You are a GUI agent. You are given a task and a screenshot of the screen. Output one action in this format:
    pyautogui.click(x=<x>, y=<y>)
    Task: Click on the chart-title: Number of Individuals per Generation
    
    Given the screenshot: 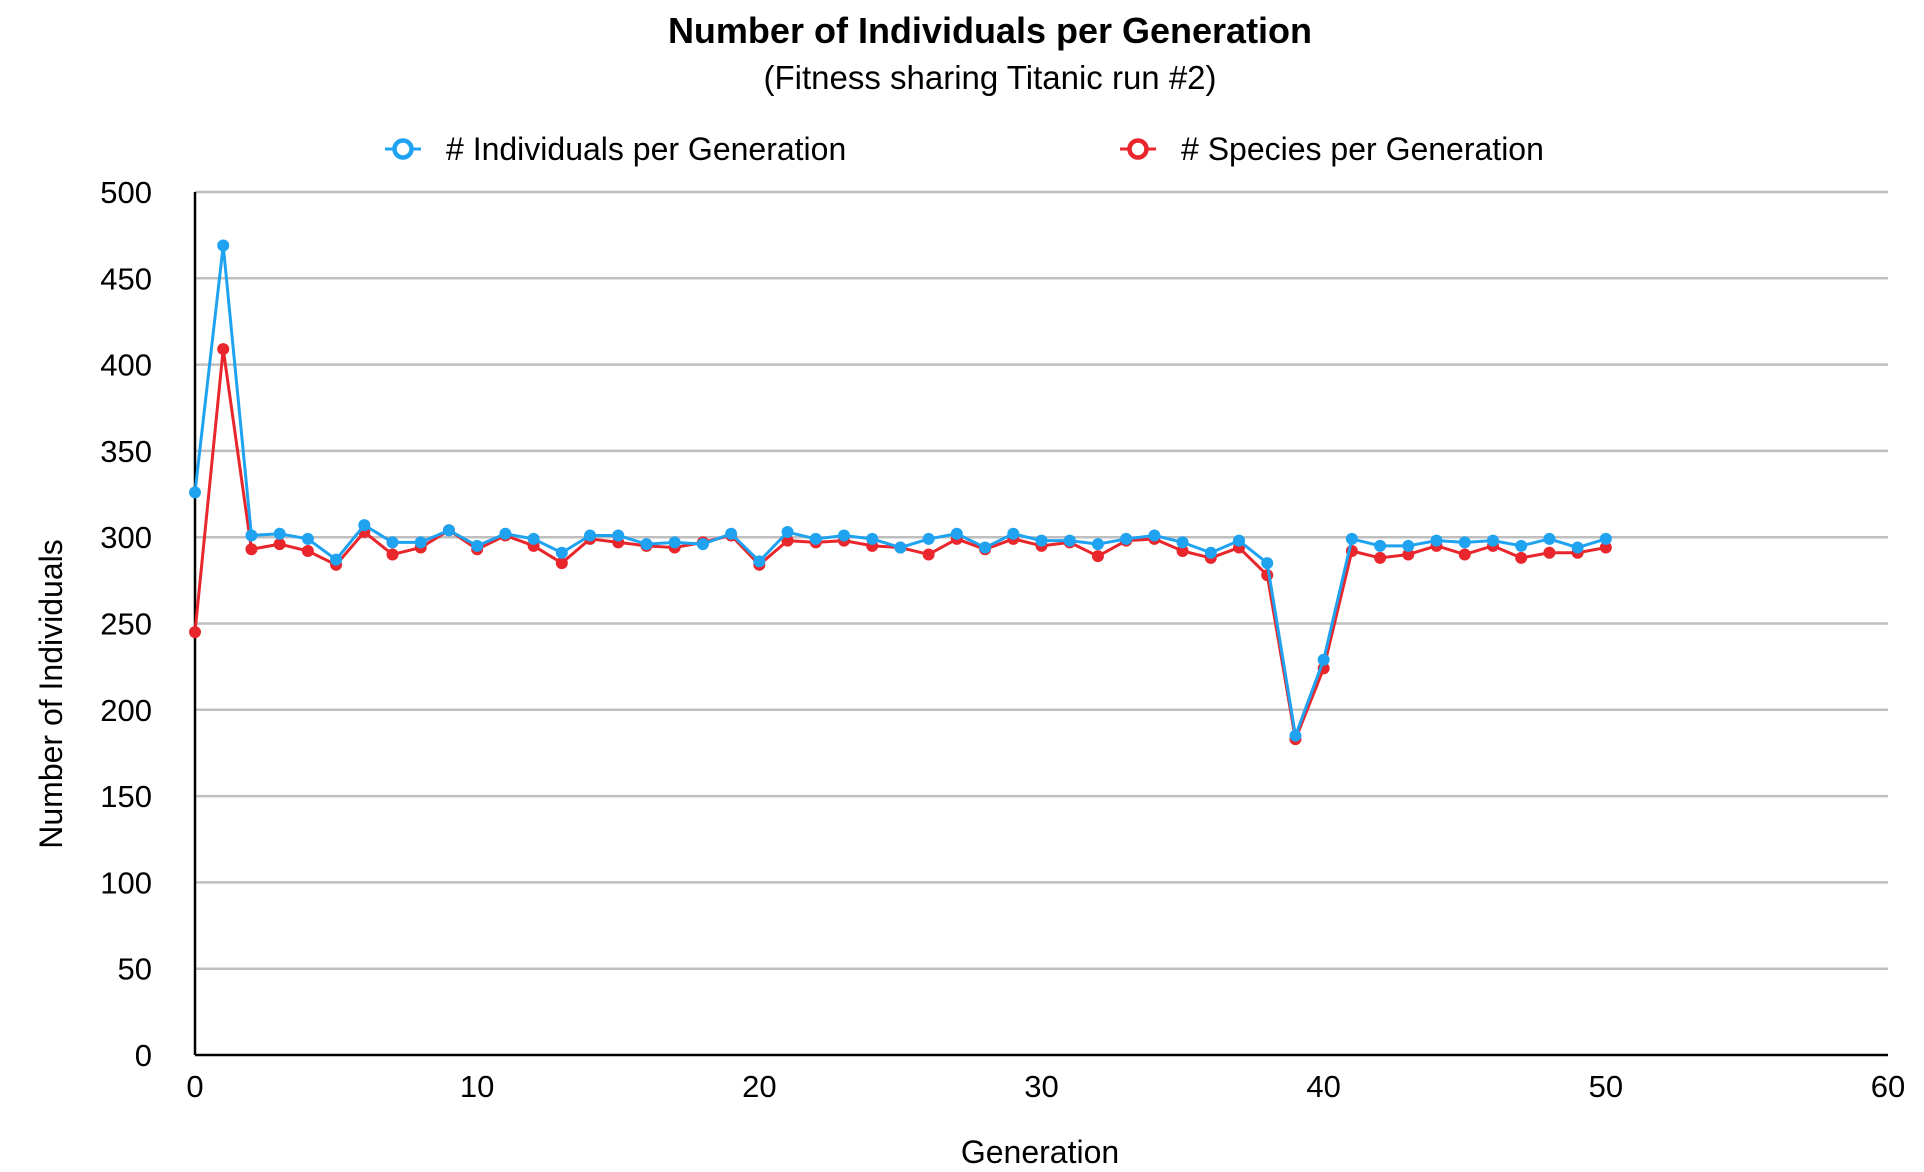 What is the action you would take?
    pyautogui.click(x=990, y=30)
    